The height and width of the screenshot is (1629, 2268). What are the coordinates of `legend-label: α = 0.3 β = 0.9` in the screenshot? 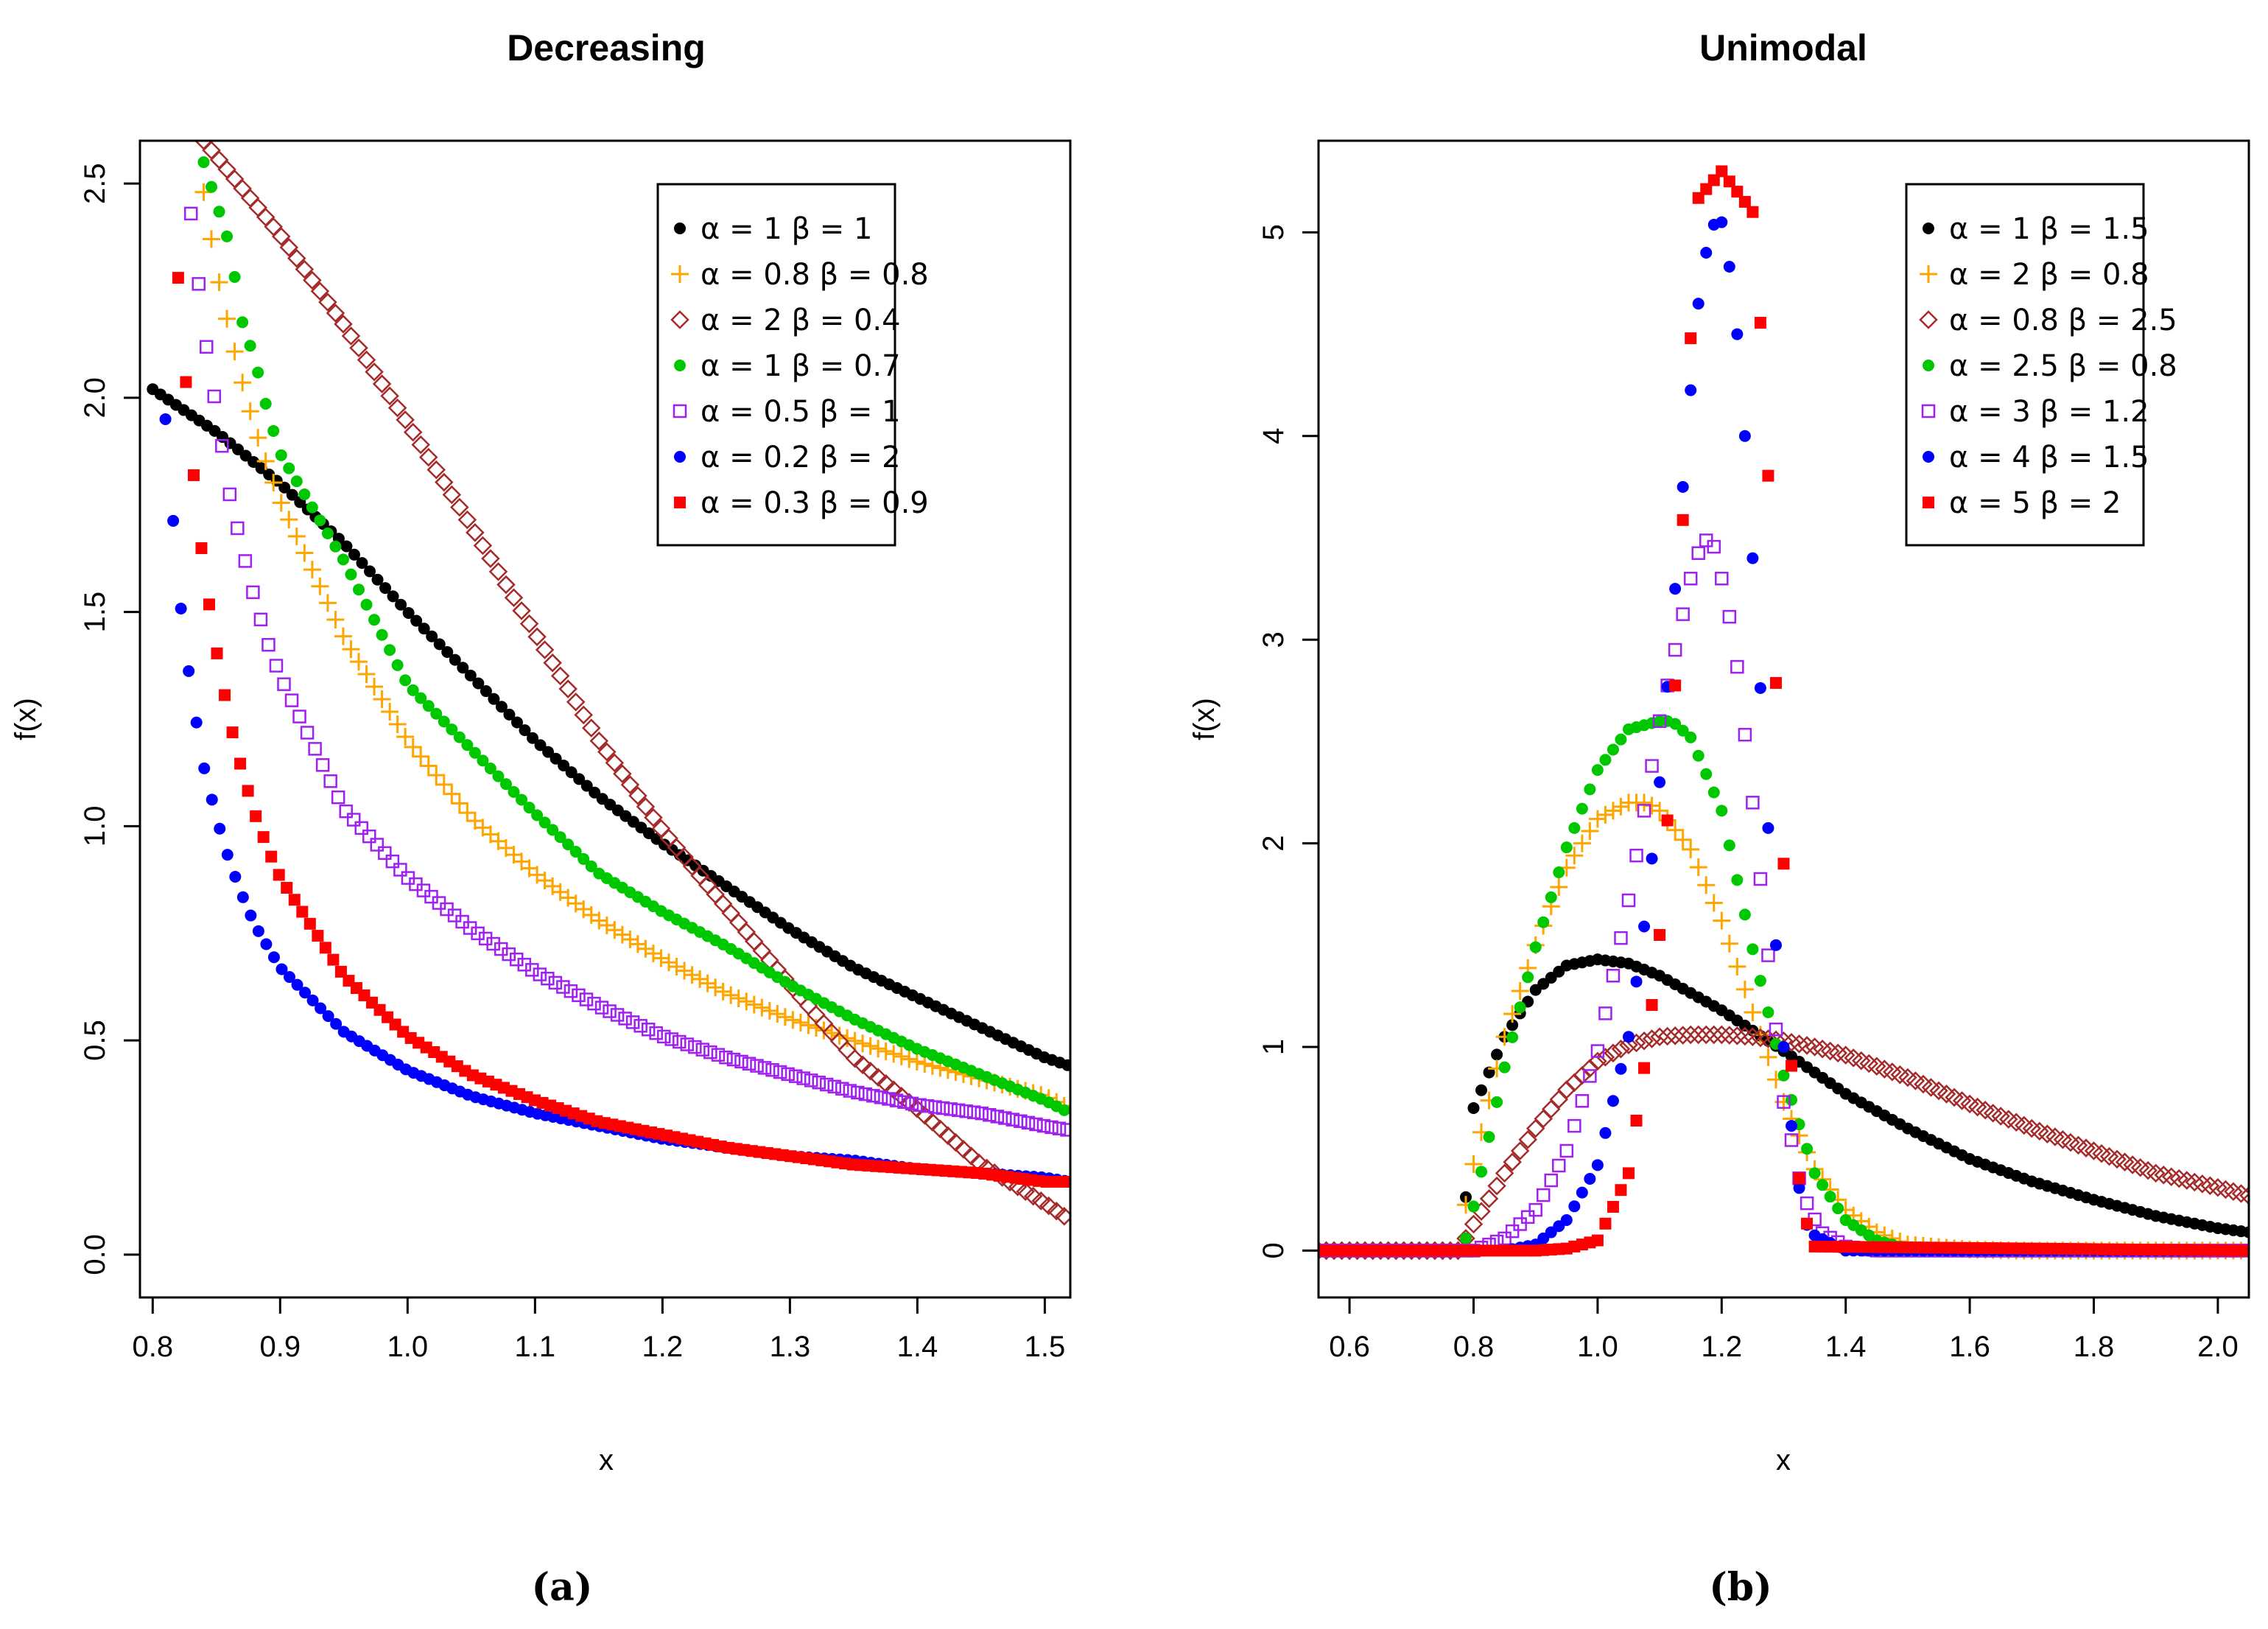 It's located at (815, 503).